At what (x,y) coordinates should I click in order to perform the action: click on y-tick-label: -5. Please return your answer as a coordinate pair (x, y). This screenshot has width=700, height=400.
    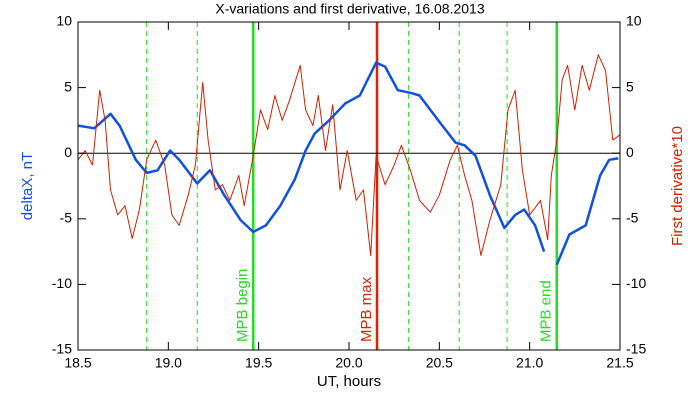
    Looking at the image, I should click on (66, 218).